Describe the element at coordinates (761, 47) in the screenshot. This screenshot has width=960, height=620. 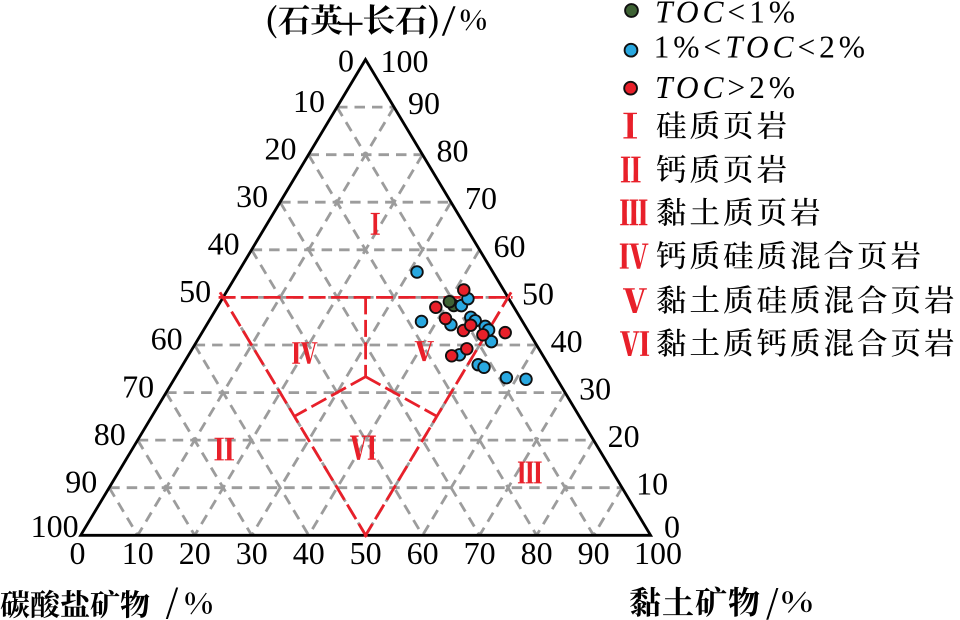
I see `svg-text: 1%<TOC<2%` at that location.